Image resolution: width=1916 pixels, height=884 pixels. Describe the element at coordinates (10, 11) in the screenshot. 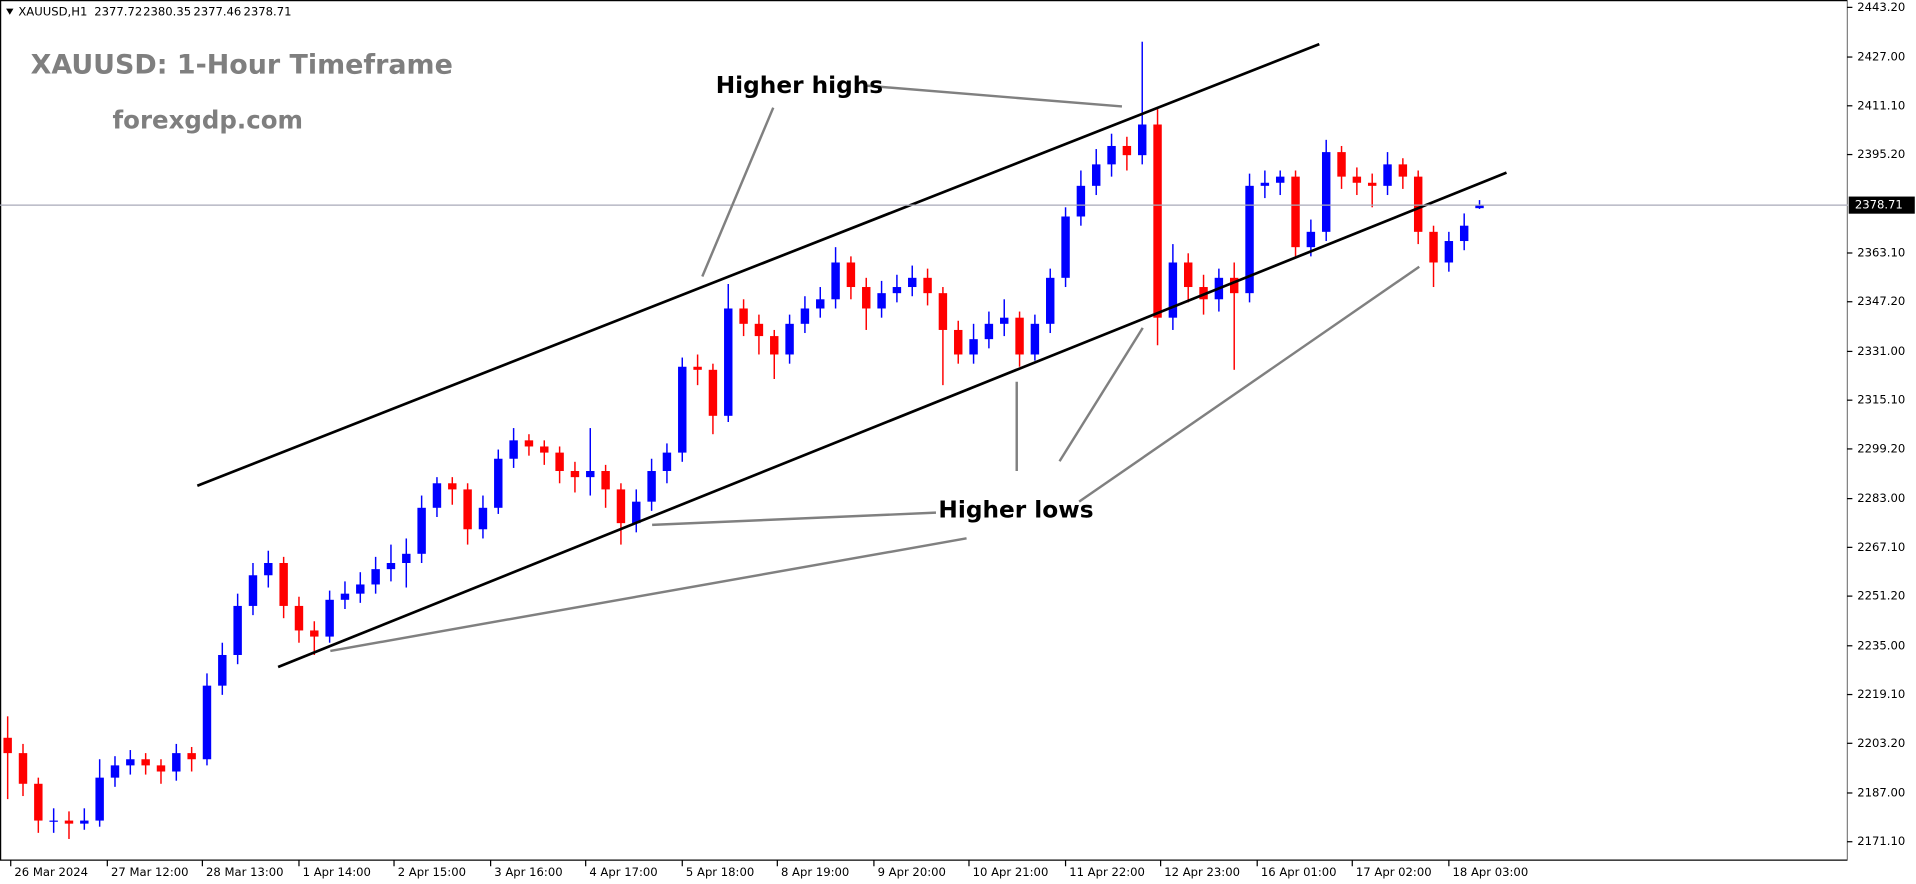

I see `header-arrow` at that location.